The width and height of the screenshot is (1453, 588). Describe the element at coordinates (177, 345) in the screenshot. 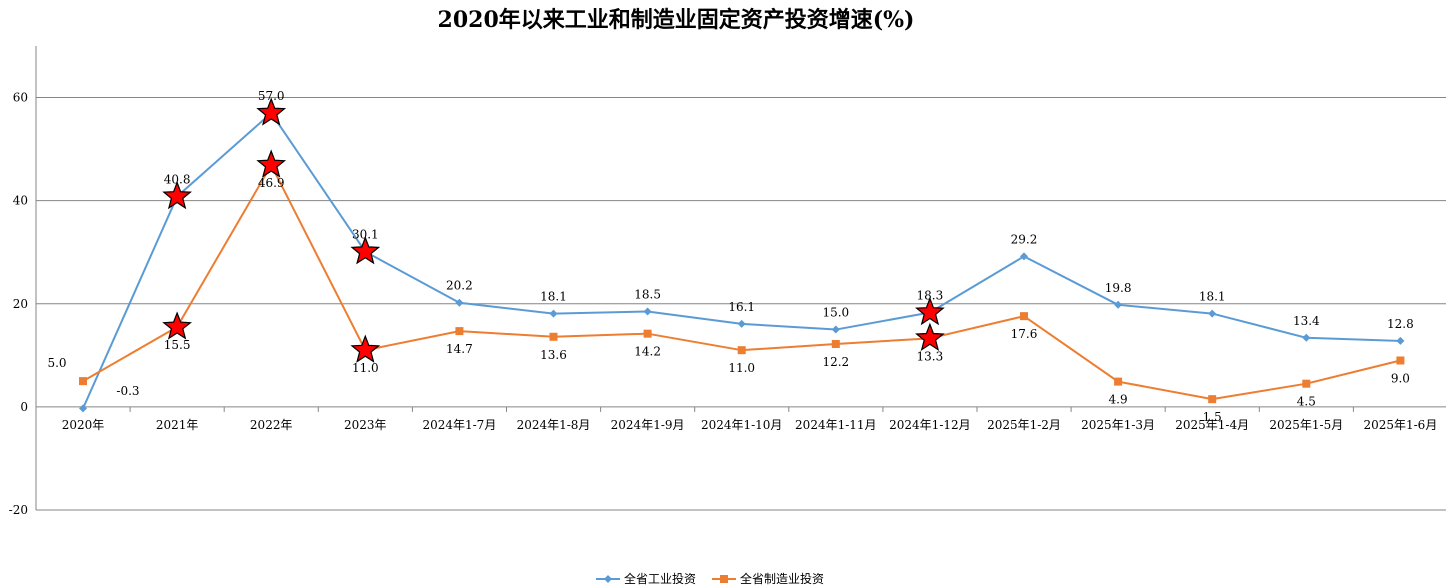

I see `data-label: 15.5` at that location.